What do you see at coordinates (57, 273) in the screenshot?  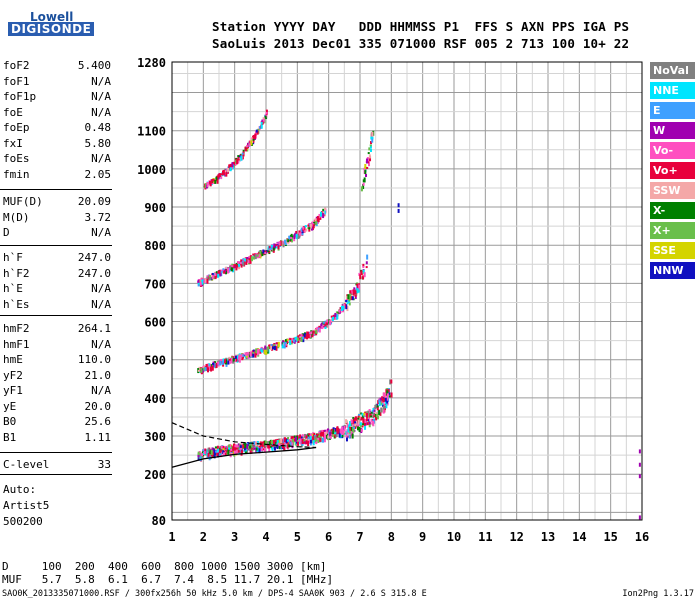 I see `param-h-f2: h`F2 247.0` at bounding box center [57, 273].